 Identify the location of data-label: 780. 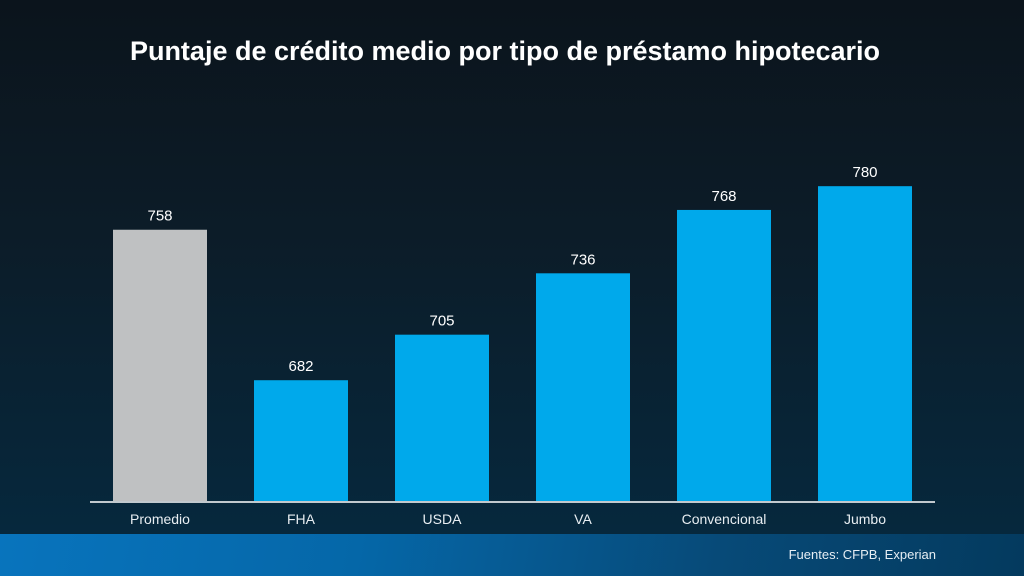
(864, 172).